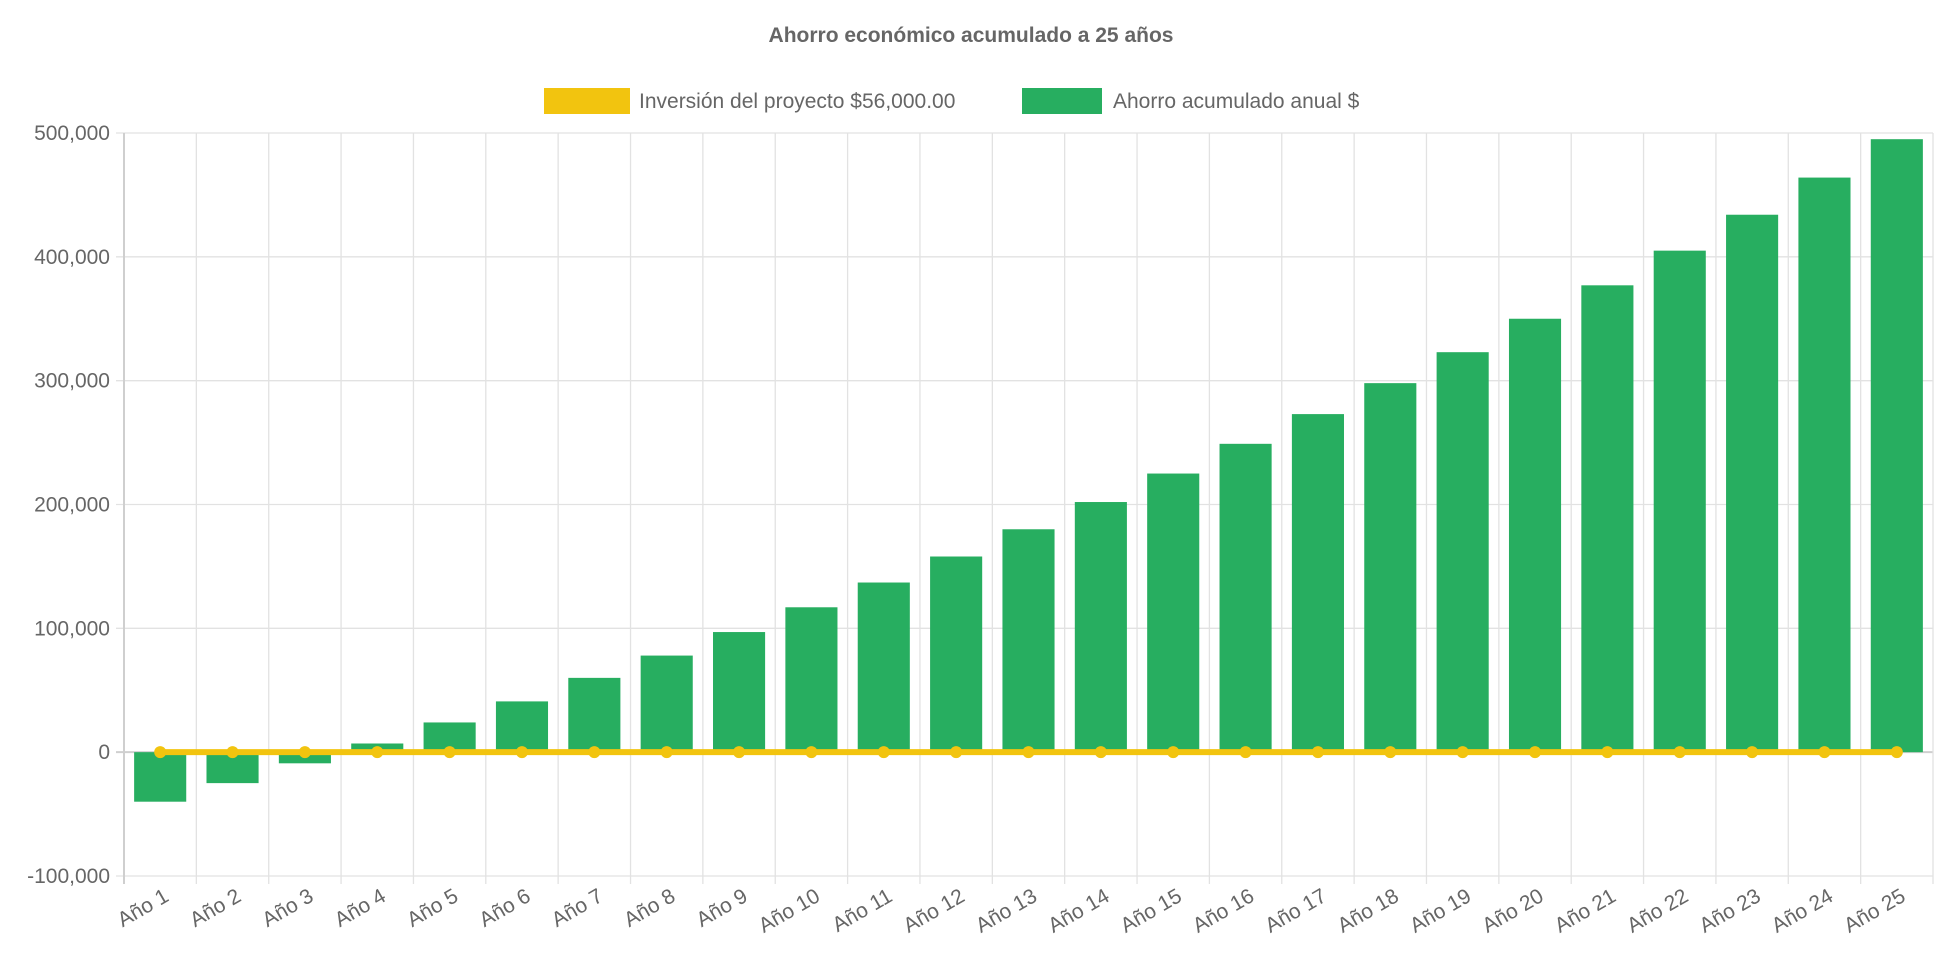 This screenshot has height=975, width=1942. Describe the element at coordinates (587, 101) in the screenshot. I see `legend-swatch-line` at that location.